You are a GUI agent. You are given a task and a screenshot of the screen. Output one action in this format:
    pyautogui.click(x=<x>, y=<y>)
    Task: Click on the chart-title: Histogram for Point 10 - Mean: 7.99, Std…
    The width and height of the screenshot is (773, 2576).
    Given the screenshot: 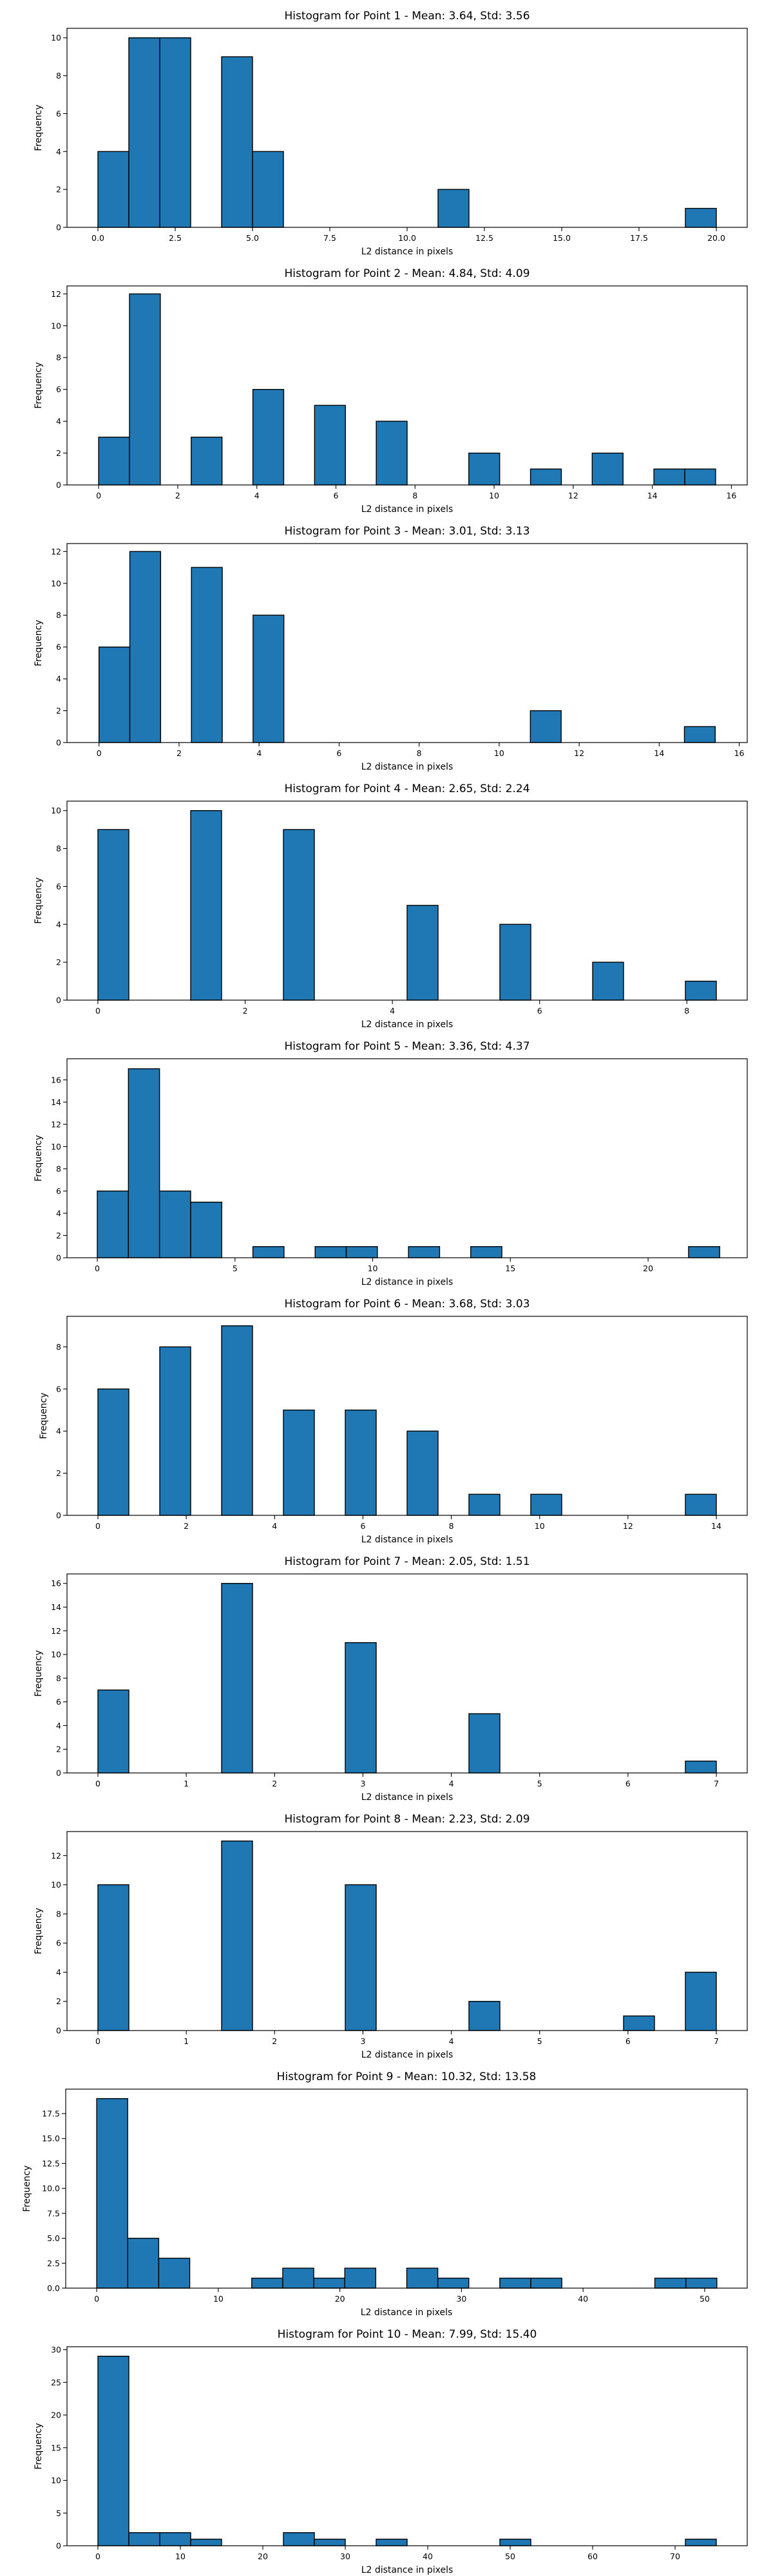 What is the action you would take?
    pyautogui.click(x=407, y=2334)
    